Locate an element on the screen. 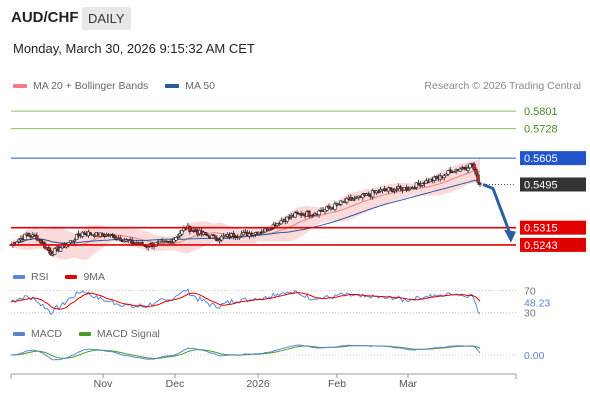 This screenshot has width=590, height=400. resistance-label: 0.5605 is located at coordinates (541, 159).